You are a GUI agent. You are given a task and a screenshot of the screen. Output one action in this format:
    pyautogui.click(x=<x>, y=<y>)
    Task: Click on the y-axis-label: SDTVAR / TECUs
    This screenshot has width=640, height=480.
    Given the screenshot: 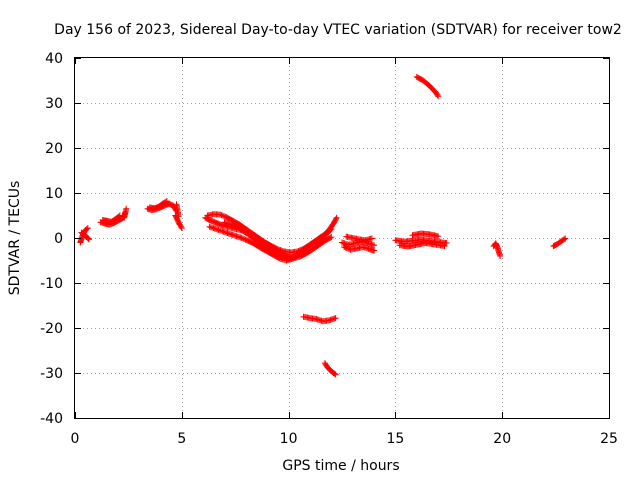 What is the action you would take?
    pyautogui.click(x=15, y=238)
    